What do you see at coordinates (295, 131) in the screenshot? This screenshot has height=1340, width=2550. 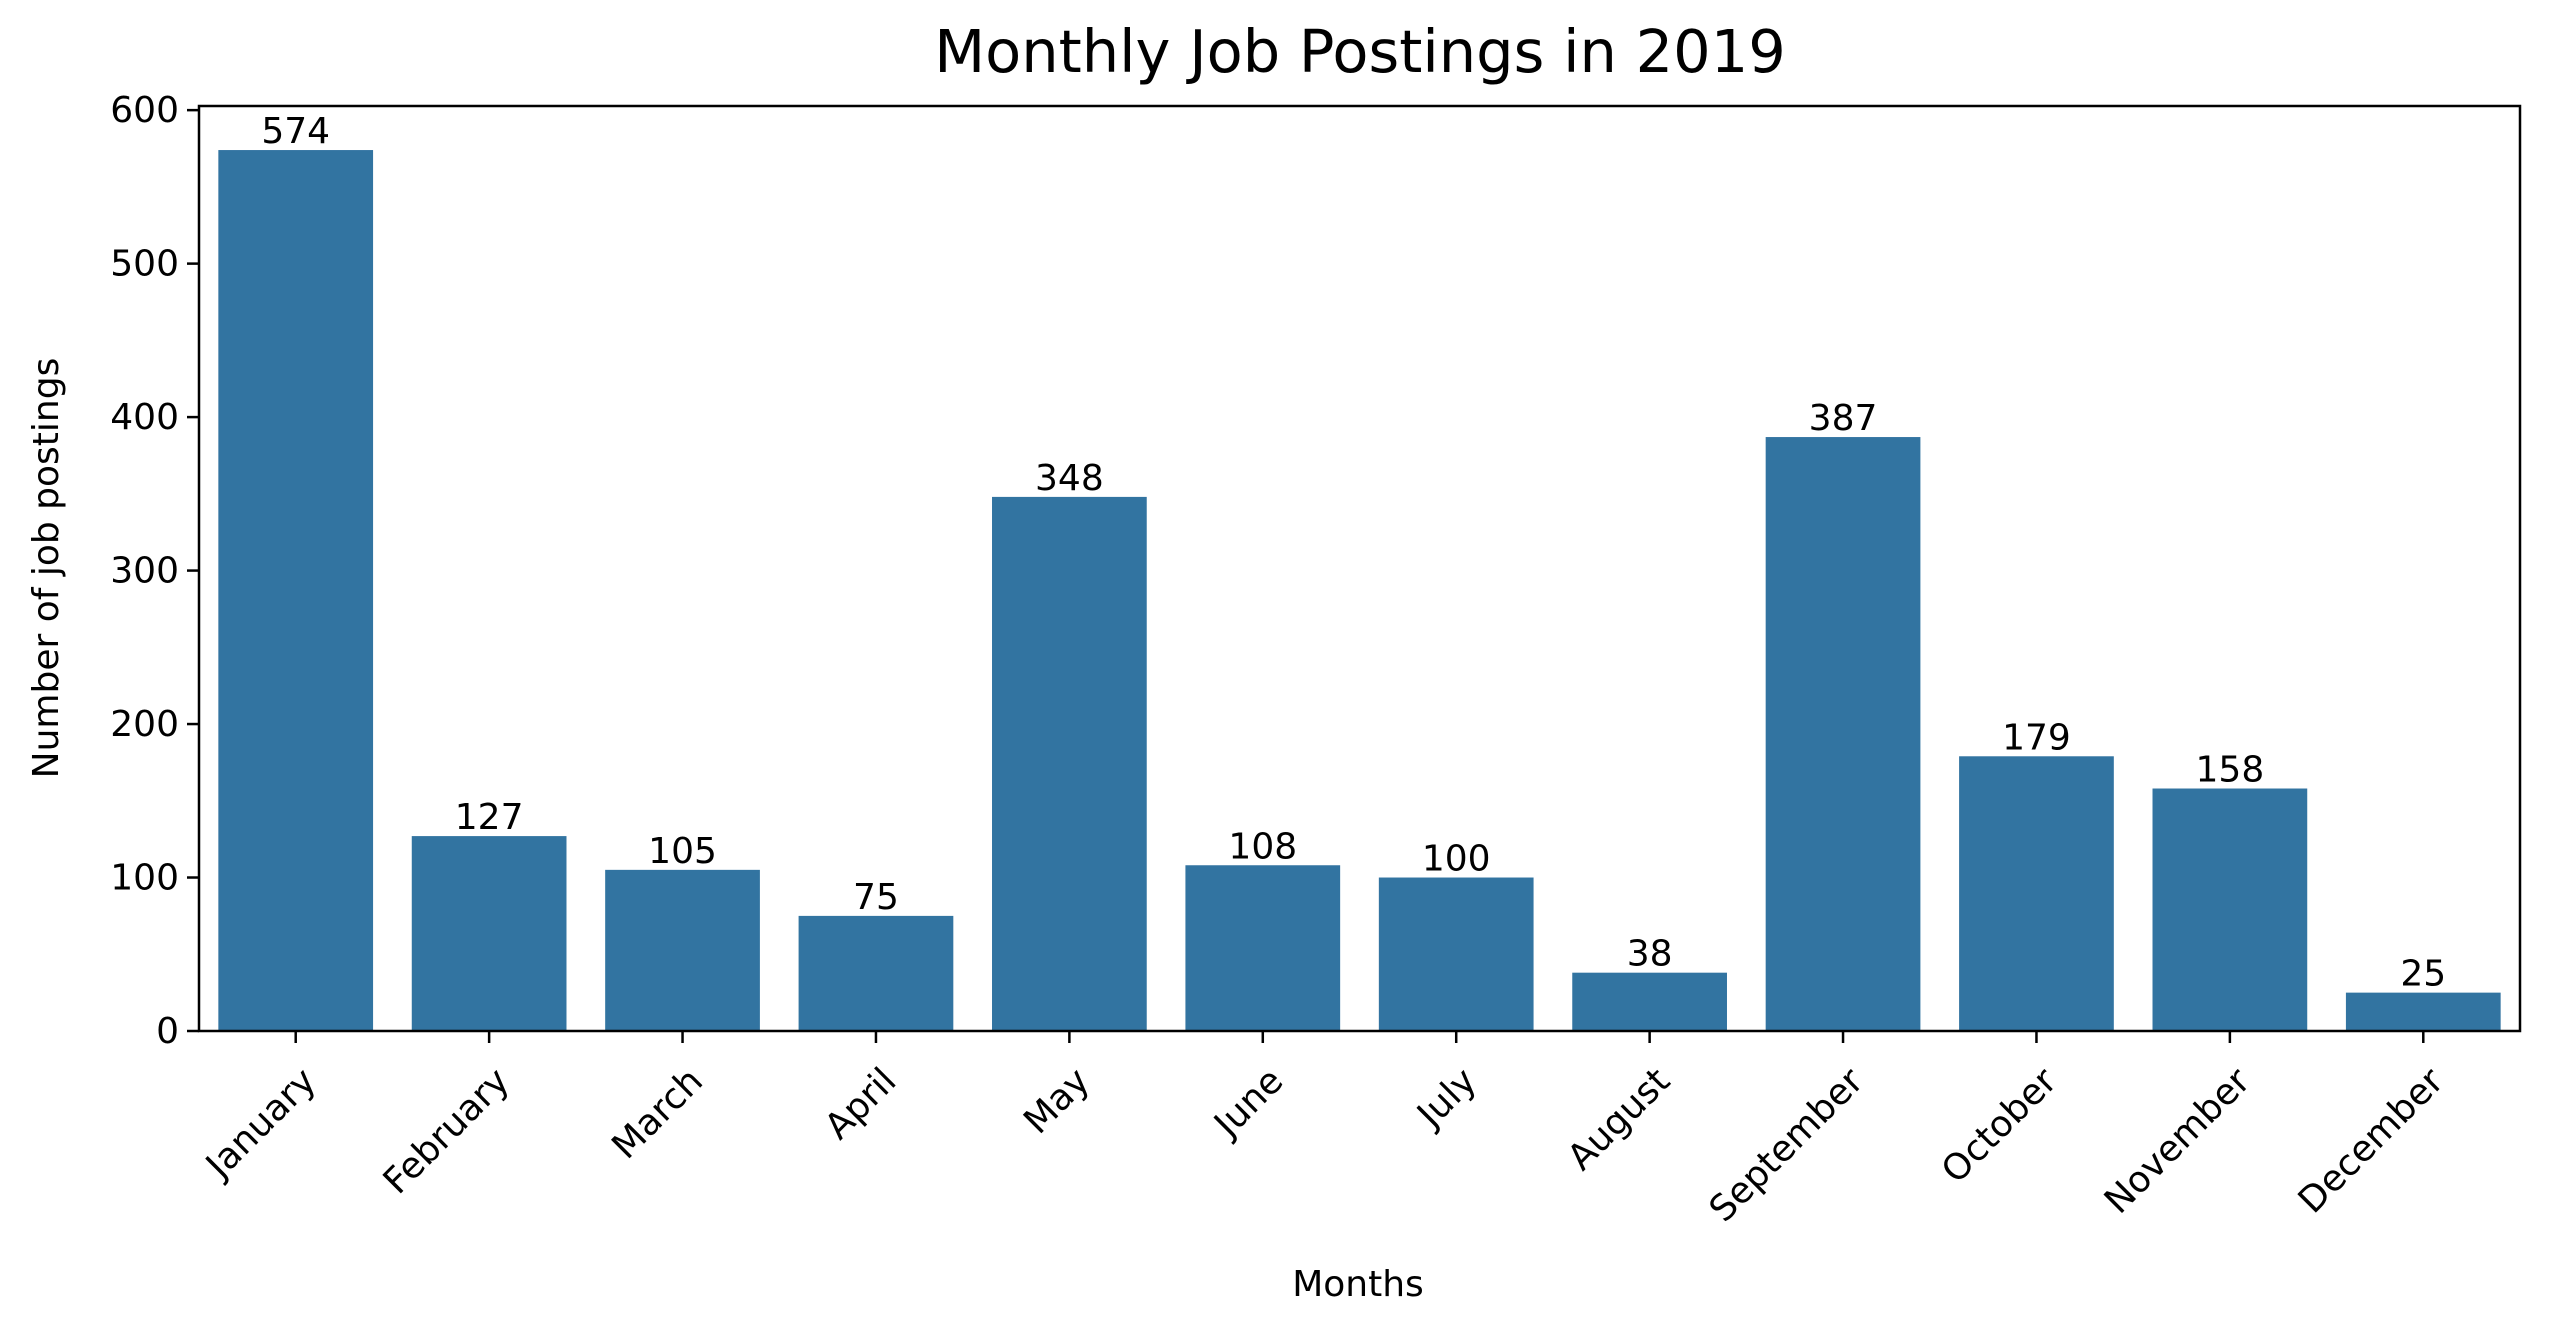 I see `data-label-january: 574` at bounding box center [295, 131].